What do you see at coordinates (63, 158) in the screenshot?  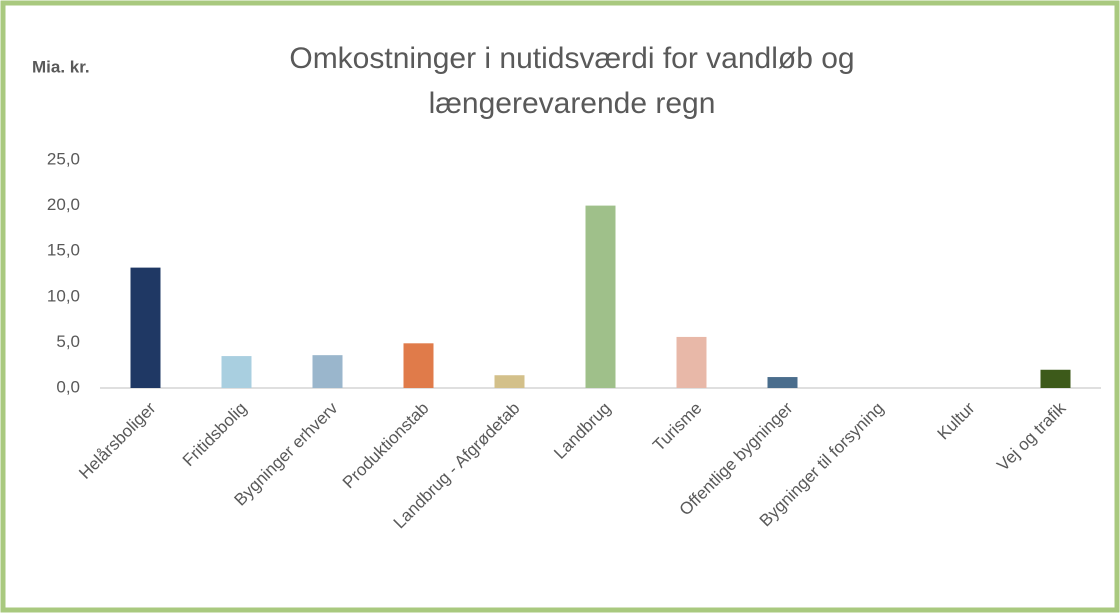 I see `y-tick-label: 25,0` at bounding box center [63, 158].